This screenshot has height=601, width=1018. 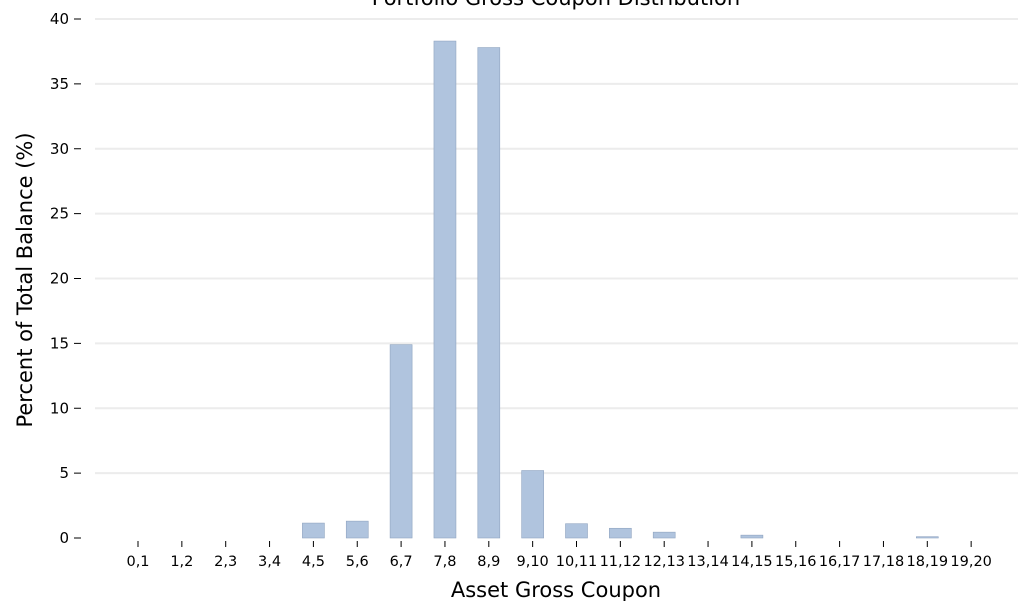 I want to click on y-tick-label: 10, so click(x=59, y=408).